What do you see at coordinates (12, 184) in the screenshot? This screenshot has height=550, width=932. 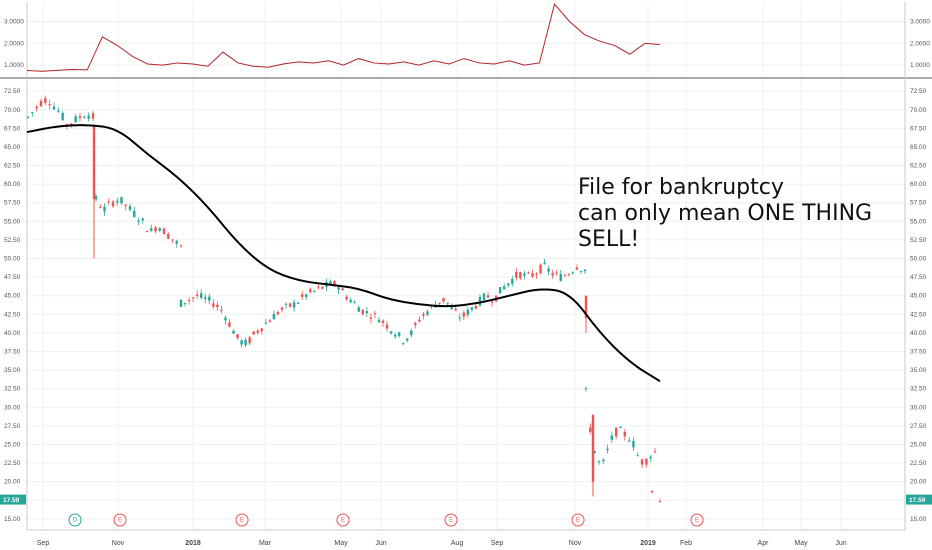 I see `y-tick-label-left: 60.00` at bounding box center [12, 184].